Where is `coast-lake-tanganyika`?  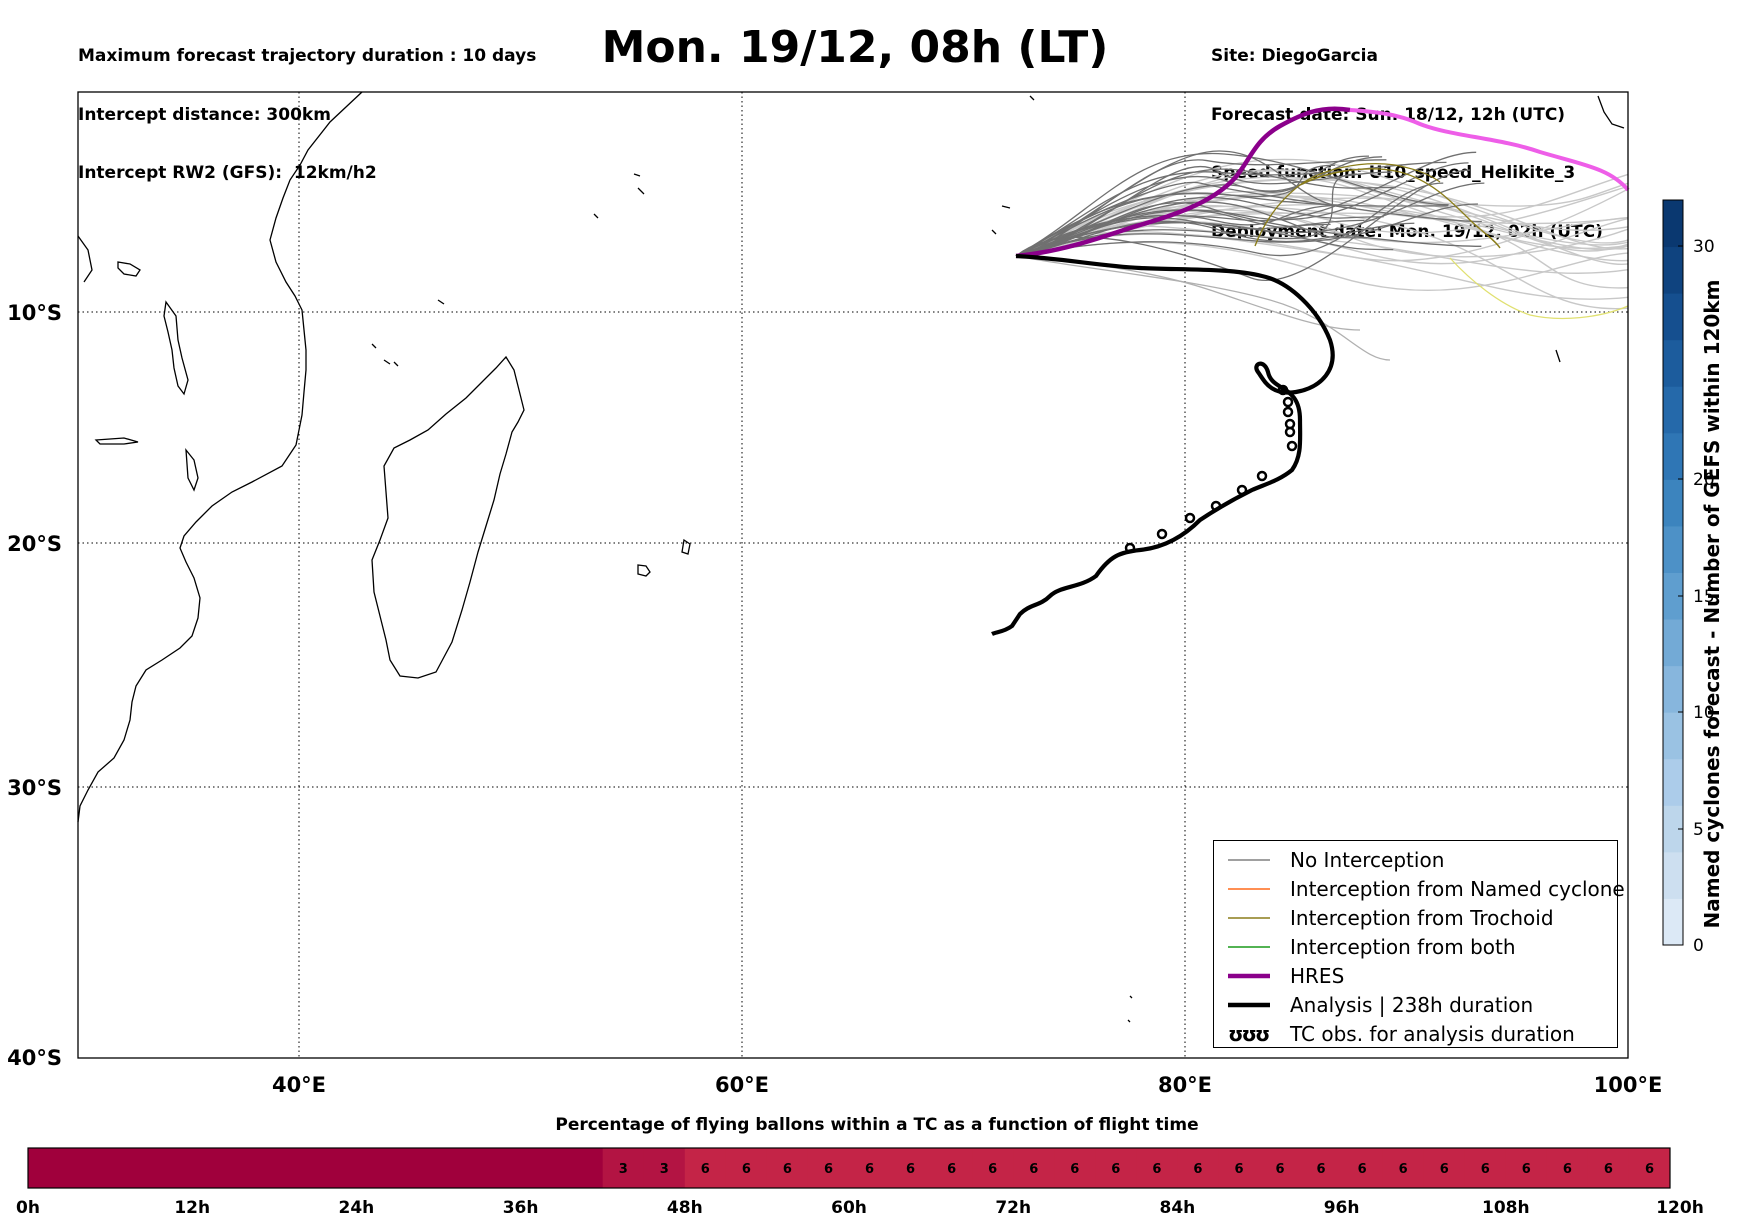 coast-lake-tanganyika is located at coordinates (176, 348).